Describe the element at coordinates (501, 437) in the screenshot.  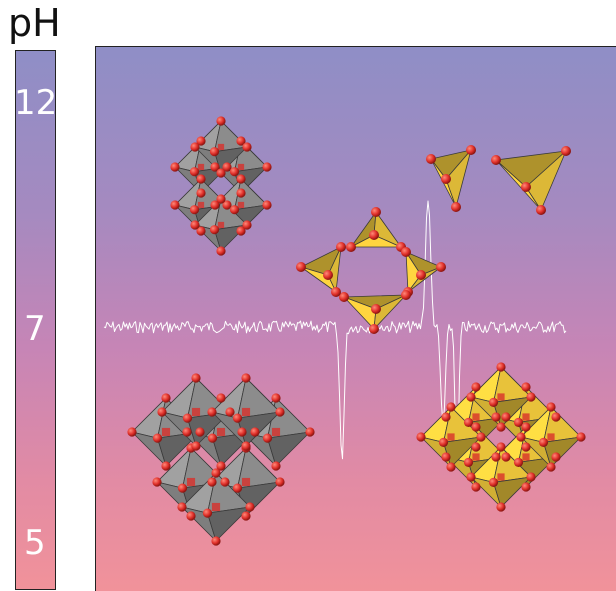
I see `yellow-octahedral-cluster-large` at that location.